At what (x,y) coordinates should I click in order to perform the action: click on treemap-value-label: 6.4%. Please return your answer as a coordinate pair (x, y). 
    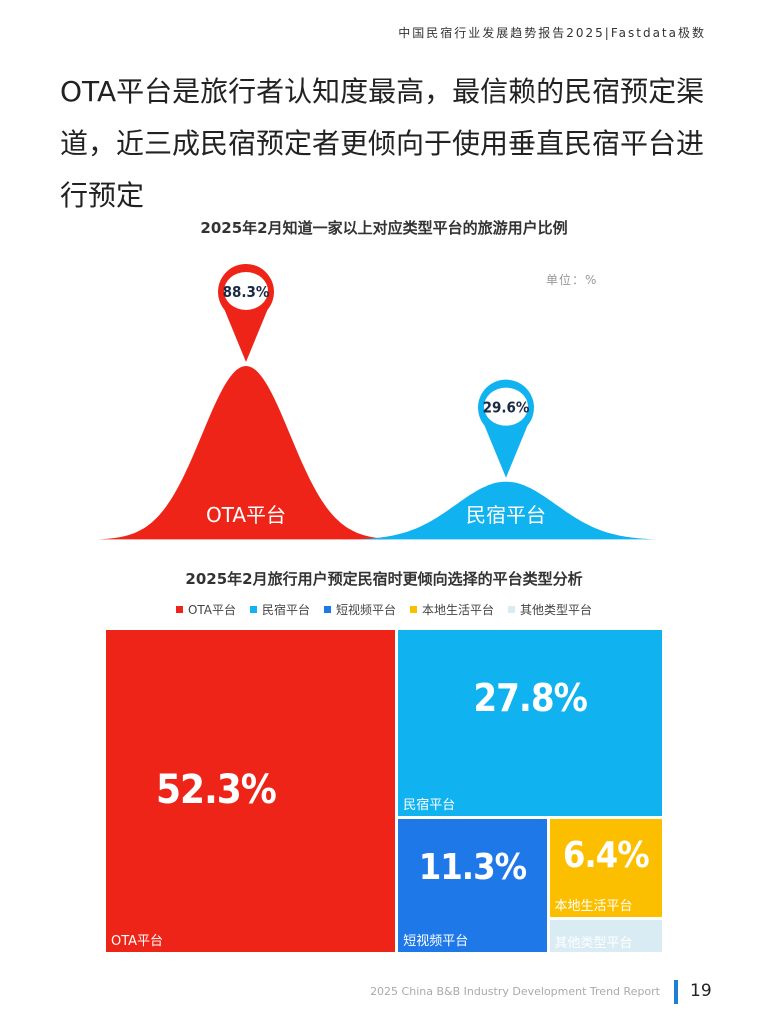
    Looking at the image, I should click on (606, 855).